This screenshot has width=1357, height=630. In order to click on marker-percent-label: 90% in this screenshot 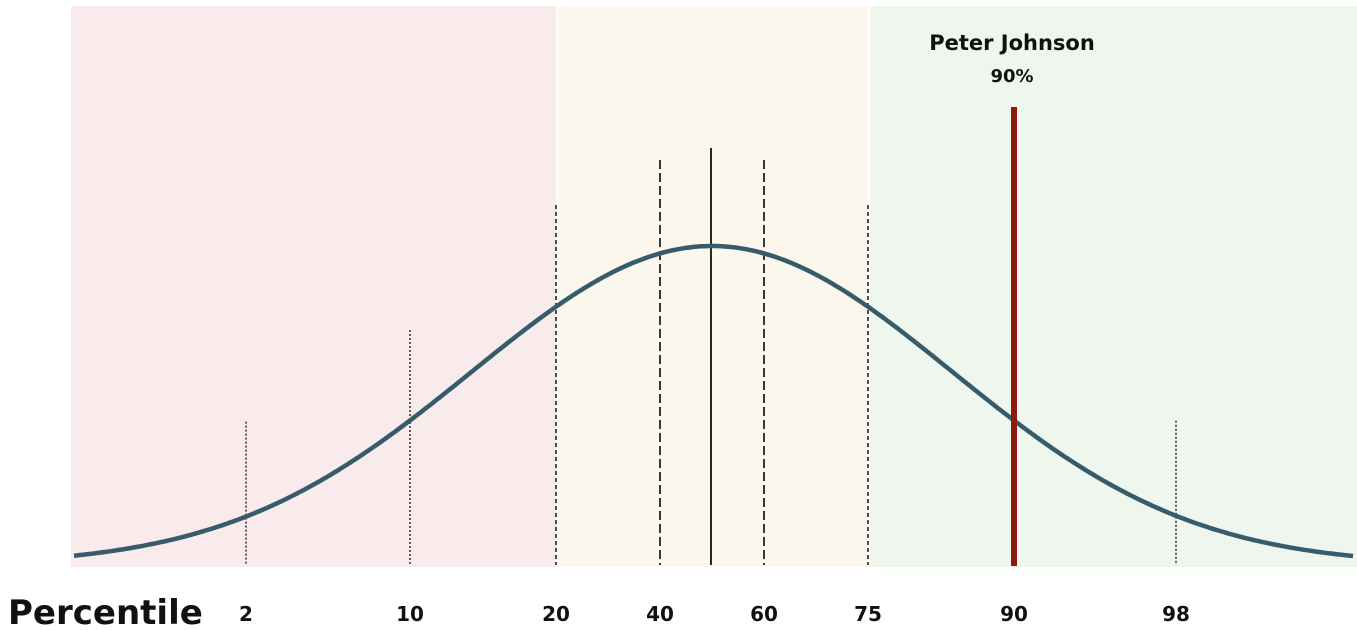, I will do `click(1011, 76)`.